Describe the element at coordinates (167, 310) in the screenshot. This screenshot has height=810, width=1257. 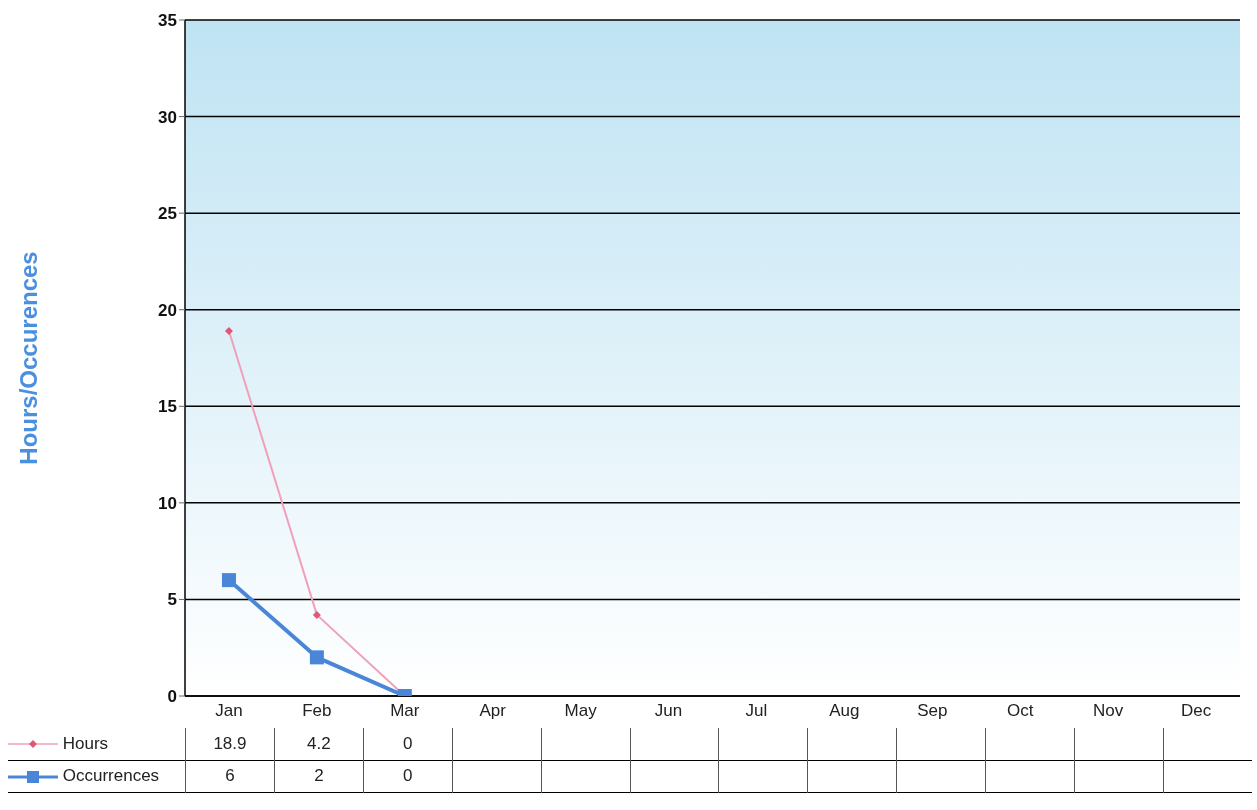
I see `y-tick-label: 20` at that location.